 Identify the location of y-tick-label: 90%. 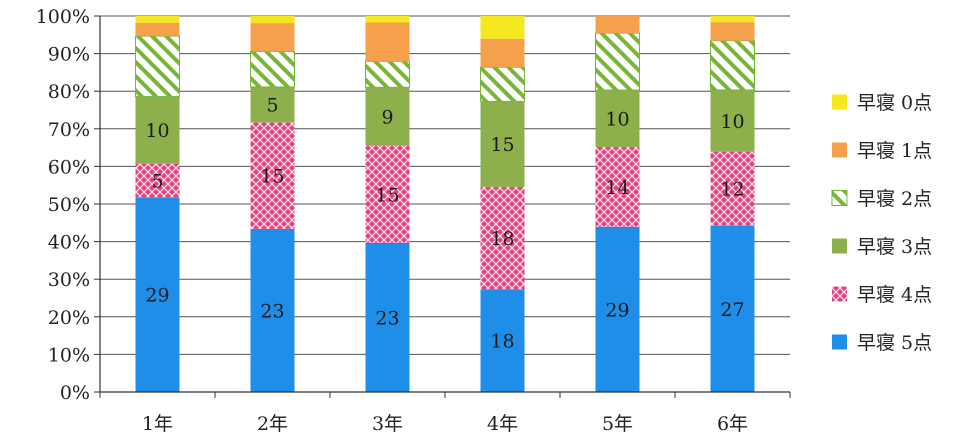
(69, 55).